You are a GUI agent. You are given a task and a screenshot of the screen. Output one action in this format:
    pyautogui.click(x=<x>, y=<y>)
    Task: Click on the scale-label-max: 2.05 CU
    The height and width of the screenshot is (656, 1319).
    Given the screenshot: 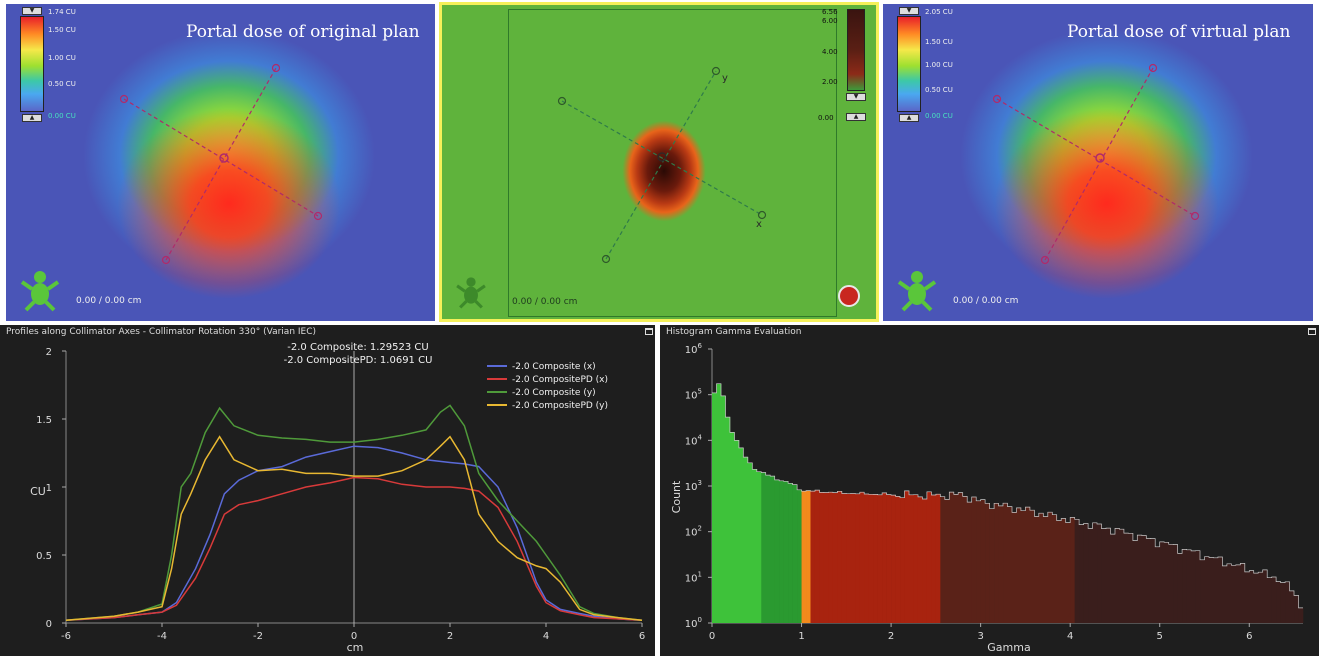 What is the action you would take?
    pyautogui.click(x=939, y=12)
    